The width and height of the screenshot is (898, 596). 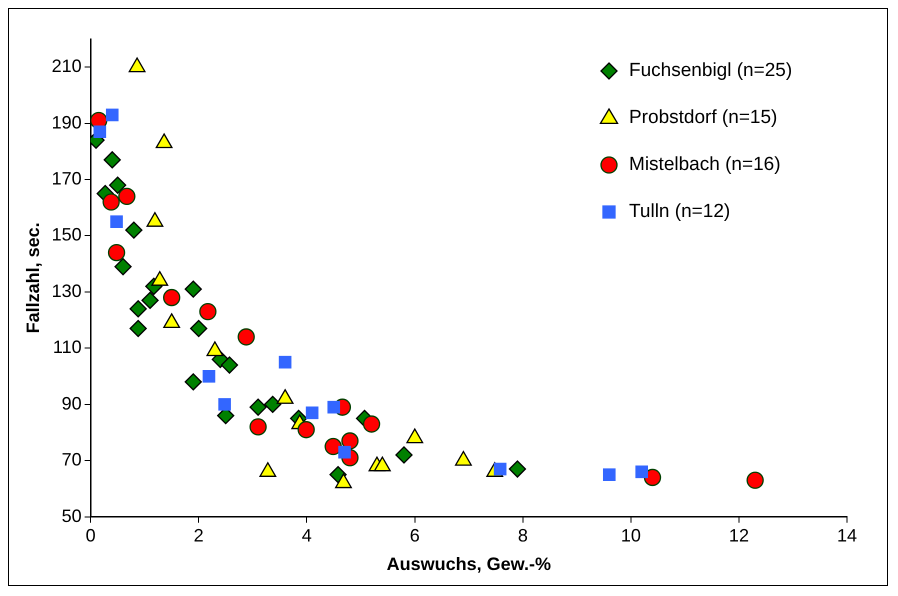 What do you see at coordinates (67, 290) in the screenshot?
I see `y-tick-label: 130` at bounding box center [67, 290].